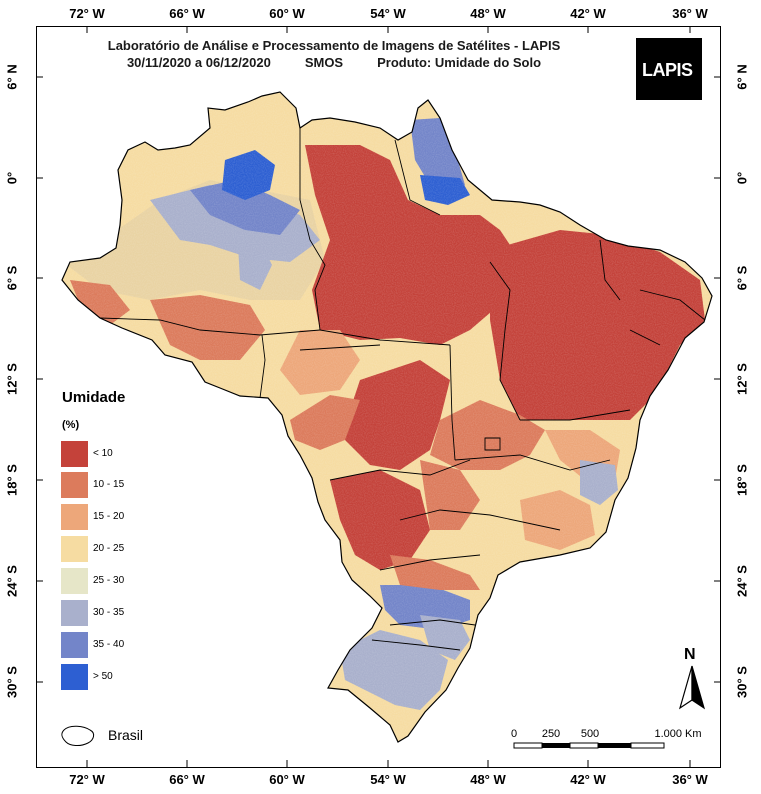 The width and height of the screenshot is (761, 794). What do you see at coordinates (109, 516) in the screenshot?
I see `legend-label: 15 - 20` at bounding box center [109, 516].